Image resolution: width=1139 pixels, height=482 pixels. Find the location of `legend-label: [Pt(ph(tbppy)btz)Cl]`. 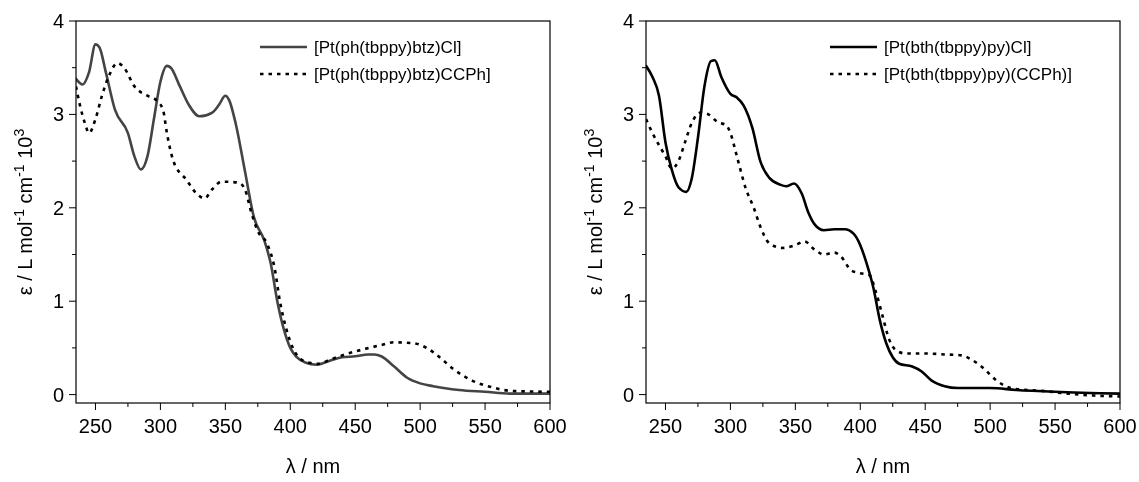

legend-label: [Pt(ph(tbppy)btz)Cl] is located at coordinates (388, 47).